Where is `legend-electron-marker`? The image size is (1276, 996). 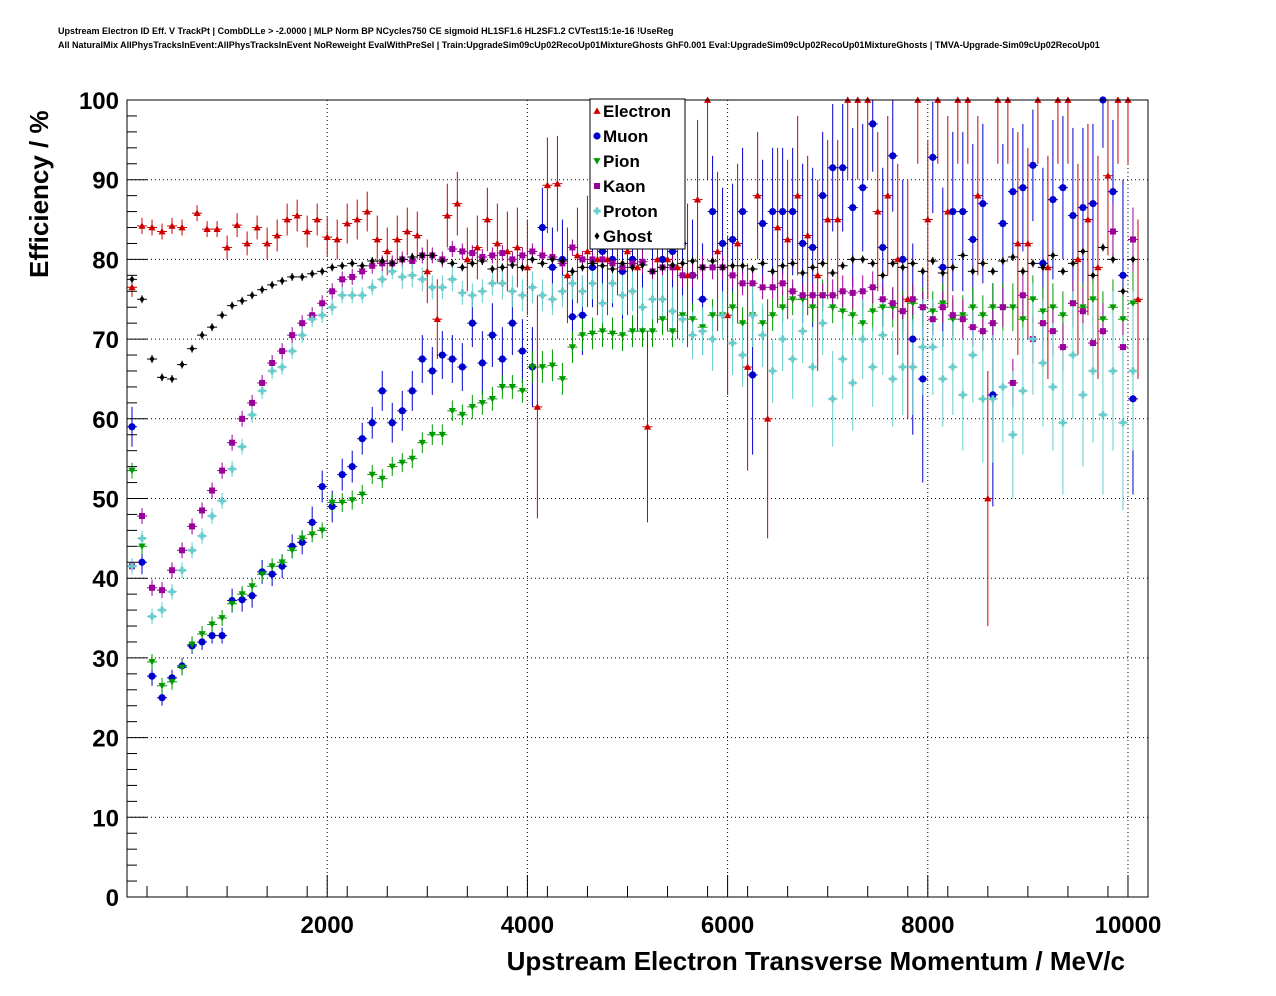 legend-electron-marker is located at coordinates (597, 110).